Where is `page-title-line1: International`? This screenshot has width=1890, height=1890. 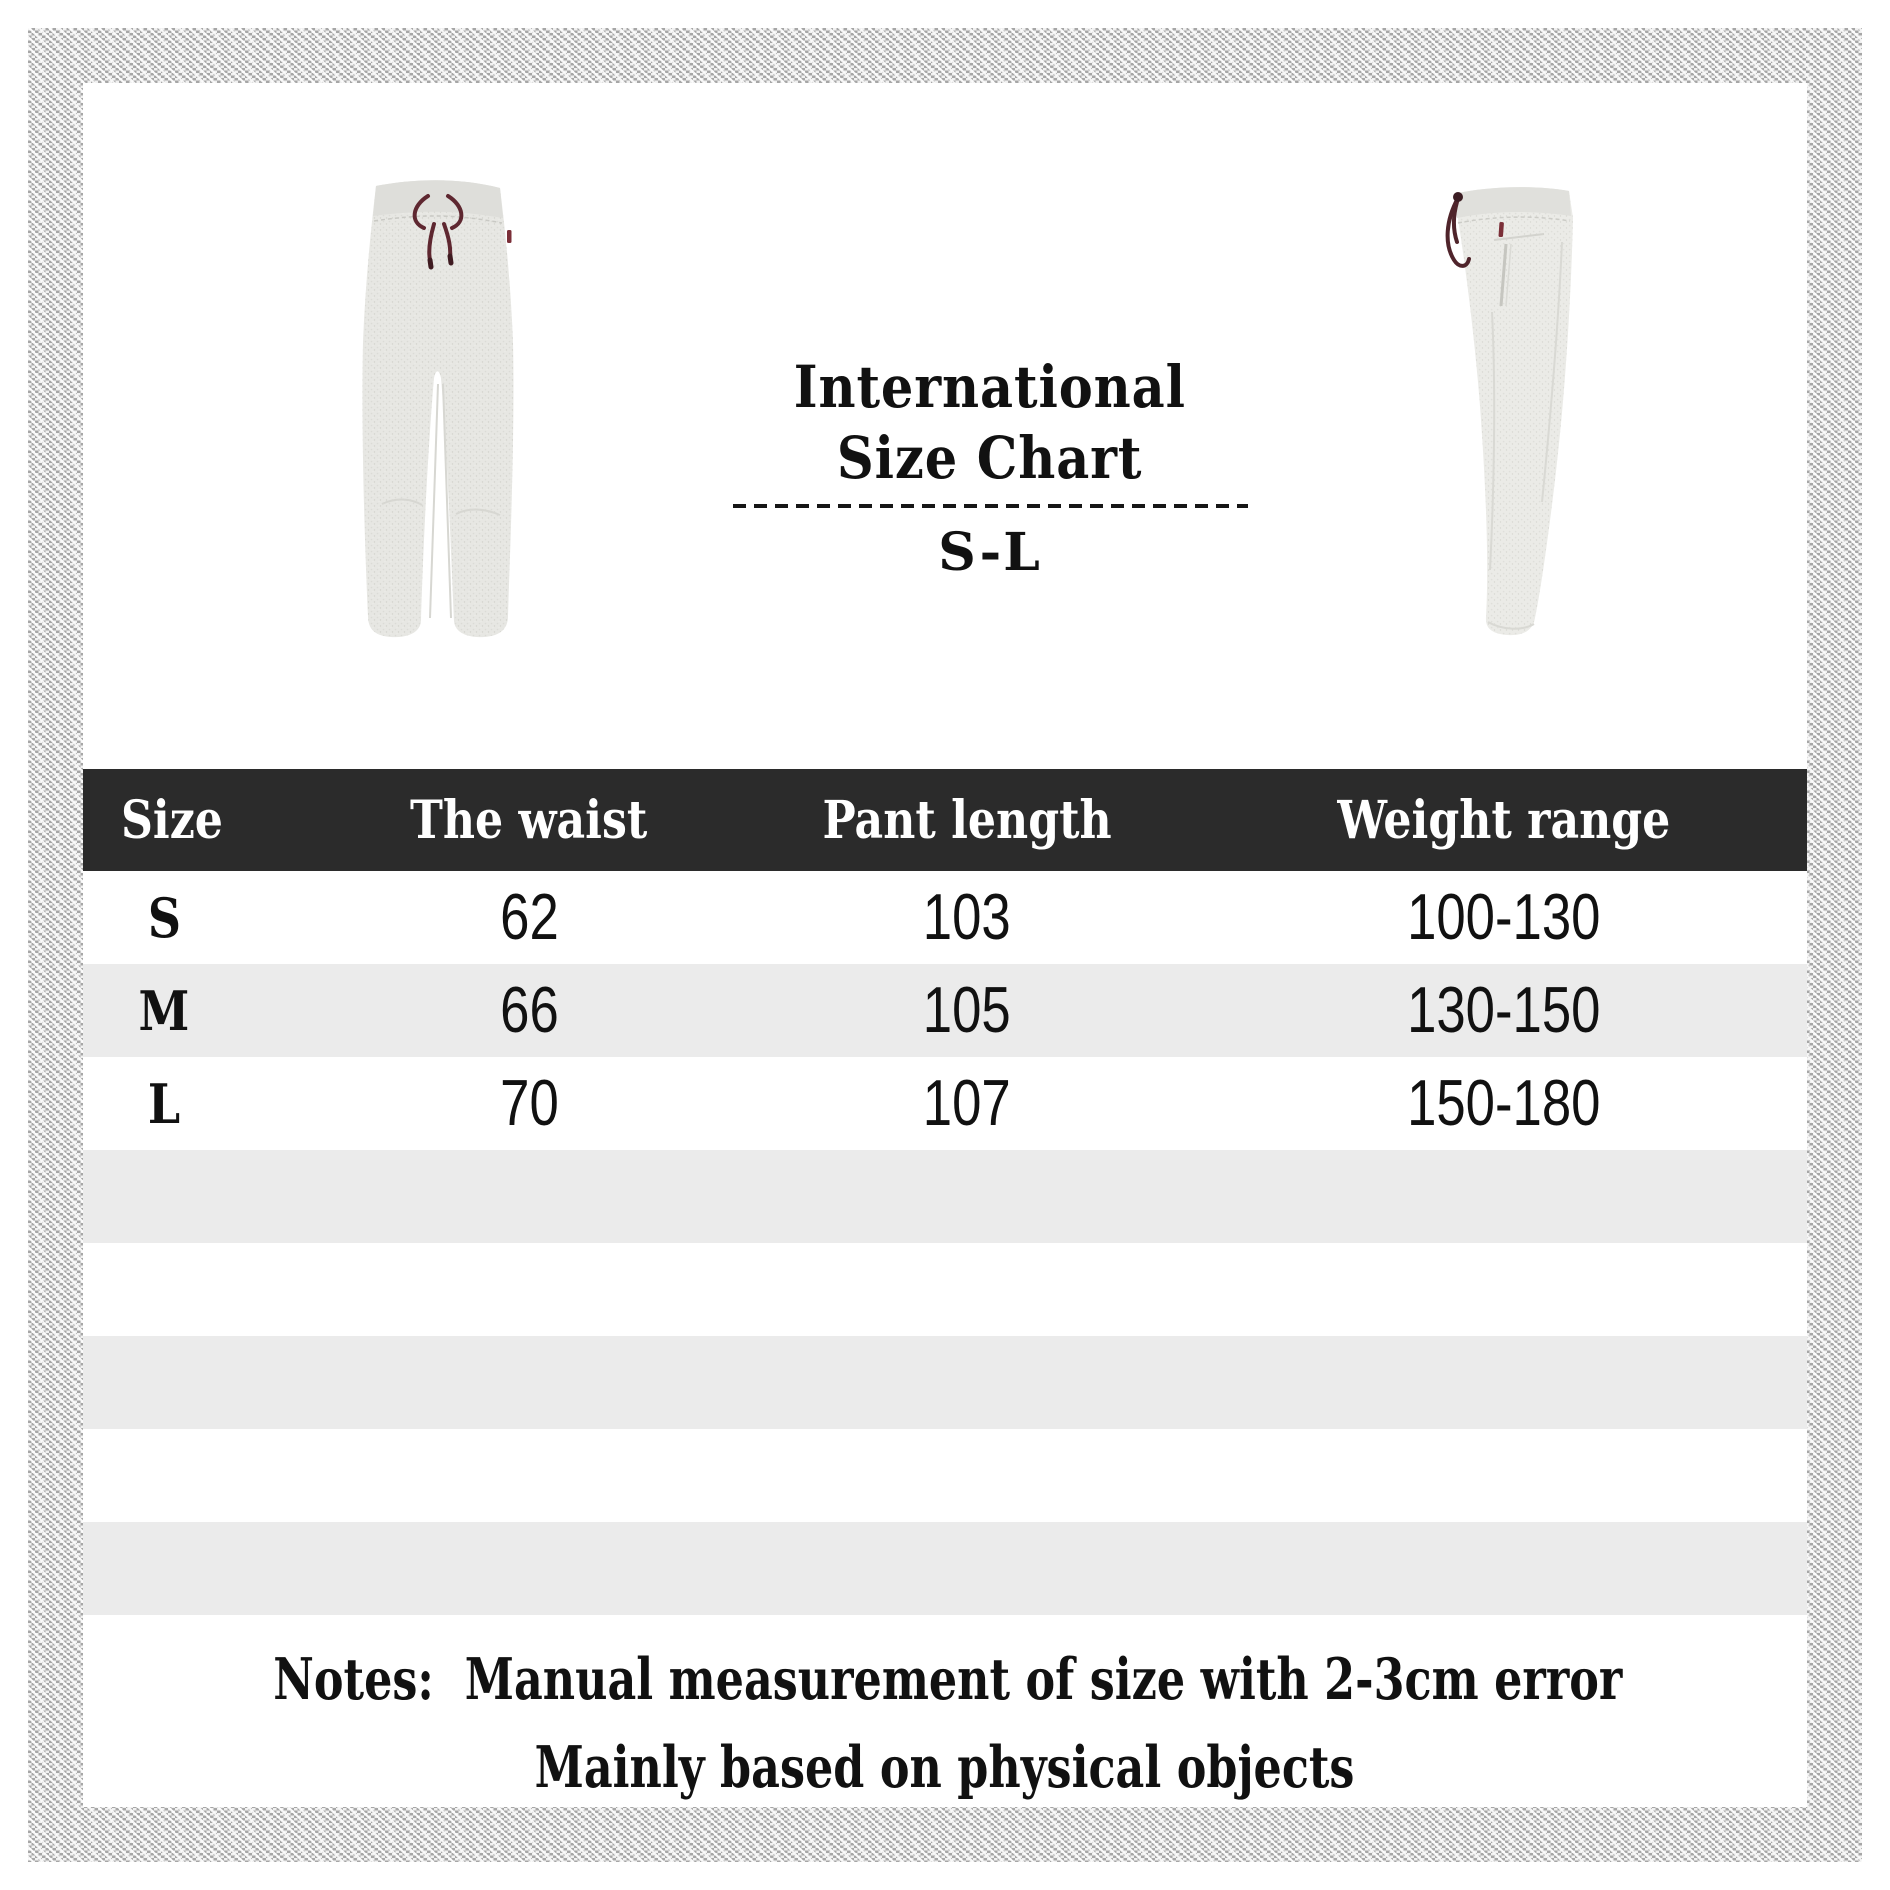
page-title-line1: International is located at coordinates (990, 387).